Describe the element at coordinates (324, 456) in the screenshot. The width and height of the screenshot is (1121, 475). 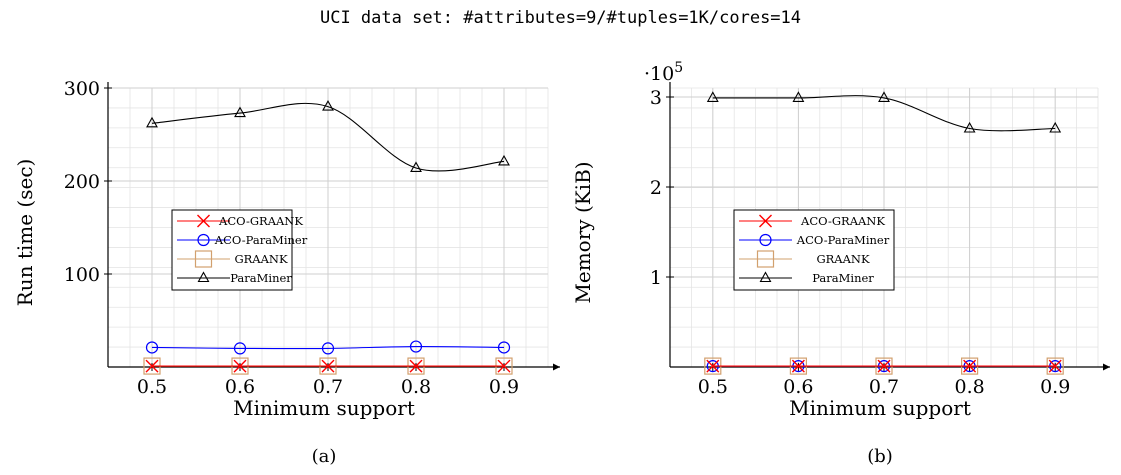
I see `chart-caption: (a)` at that location.